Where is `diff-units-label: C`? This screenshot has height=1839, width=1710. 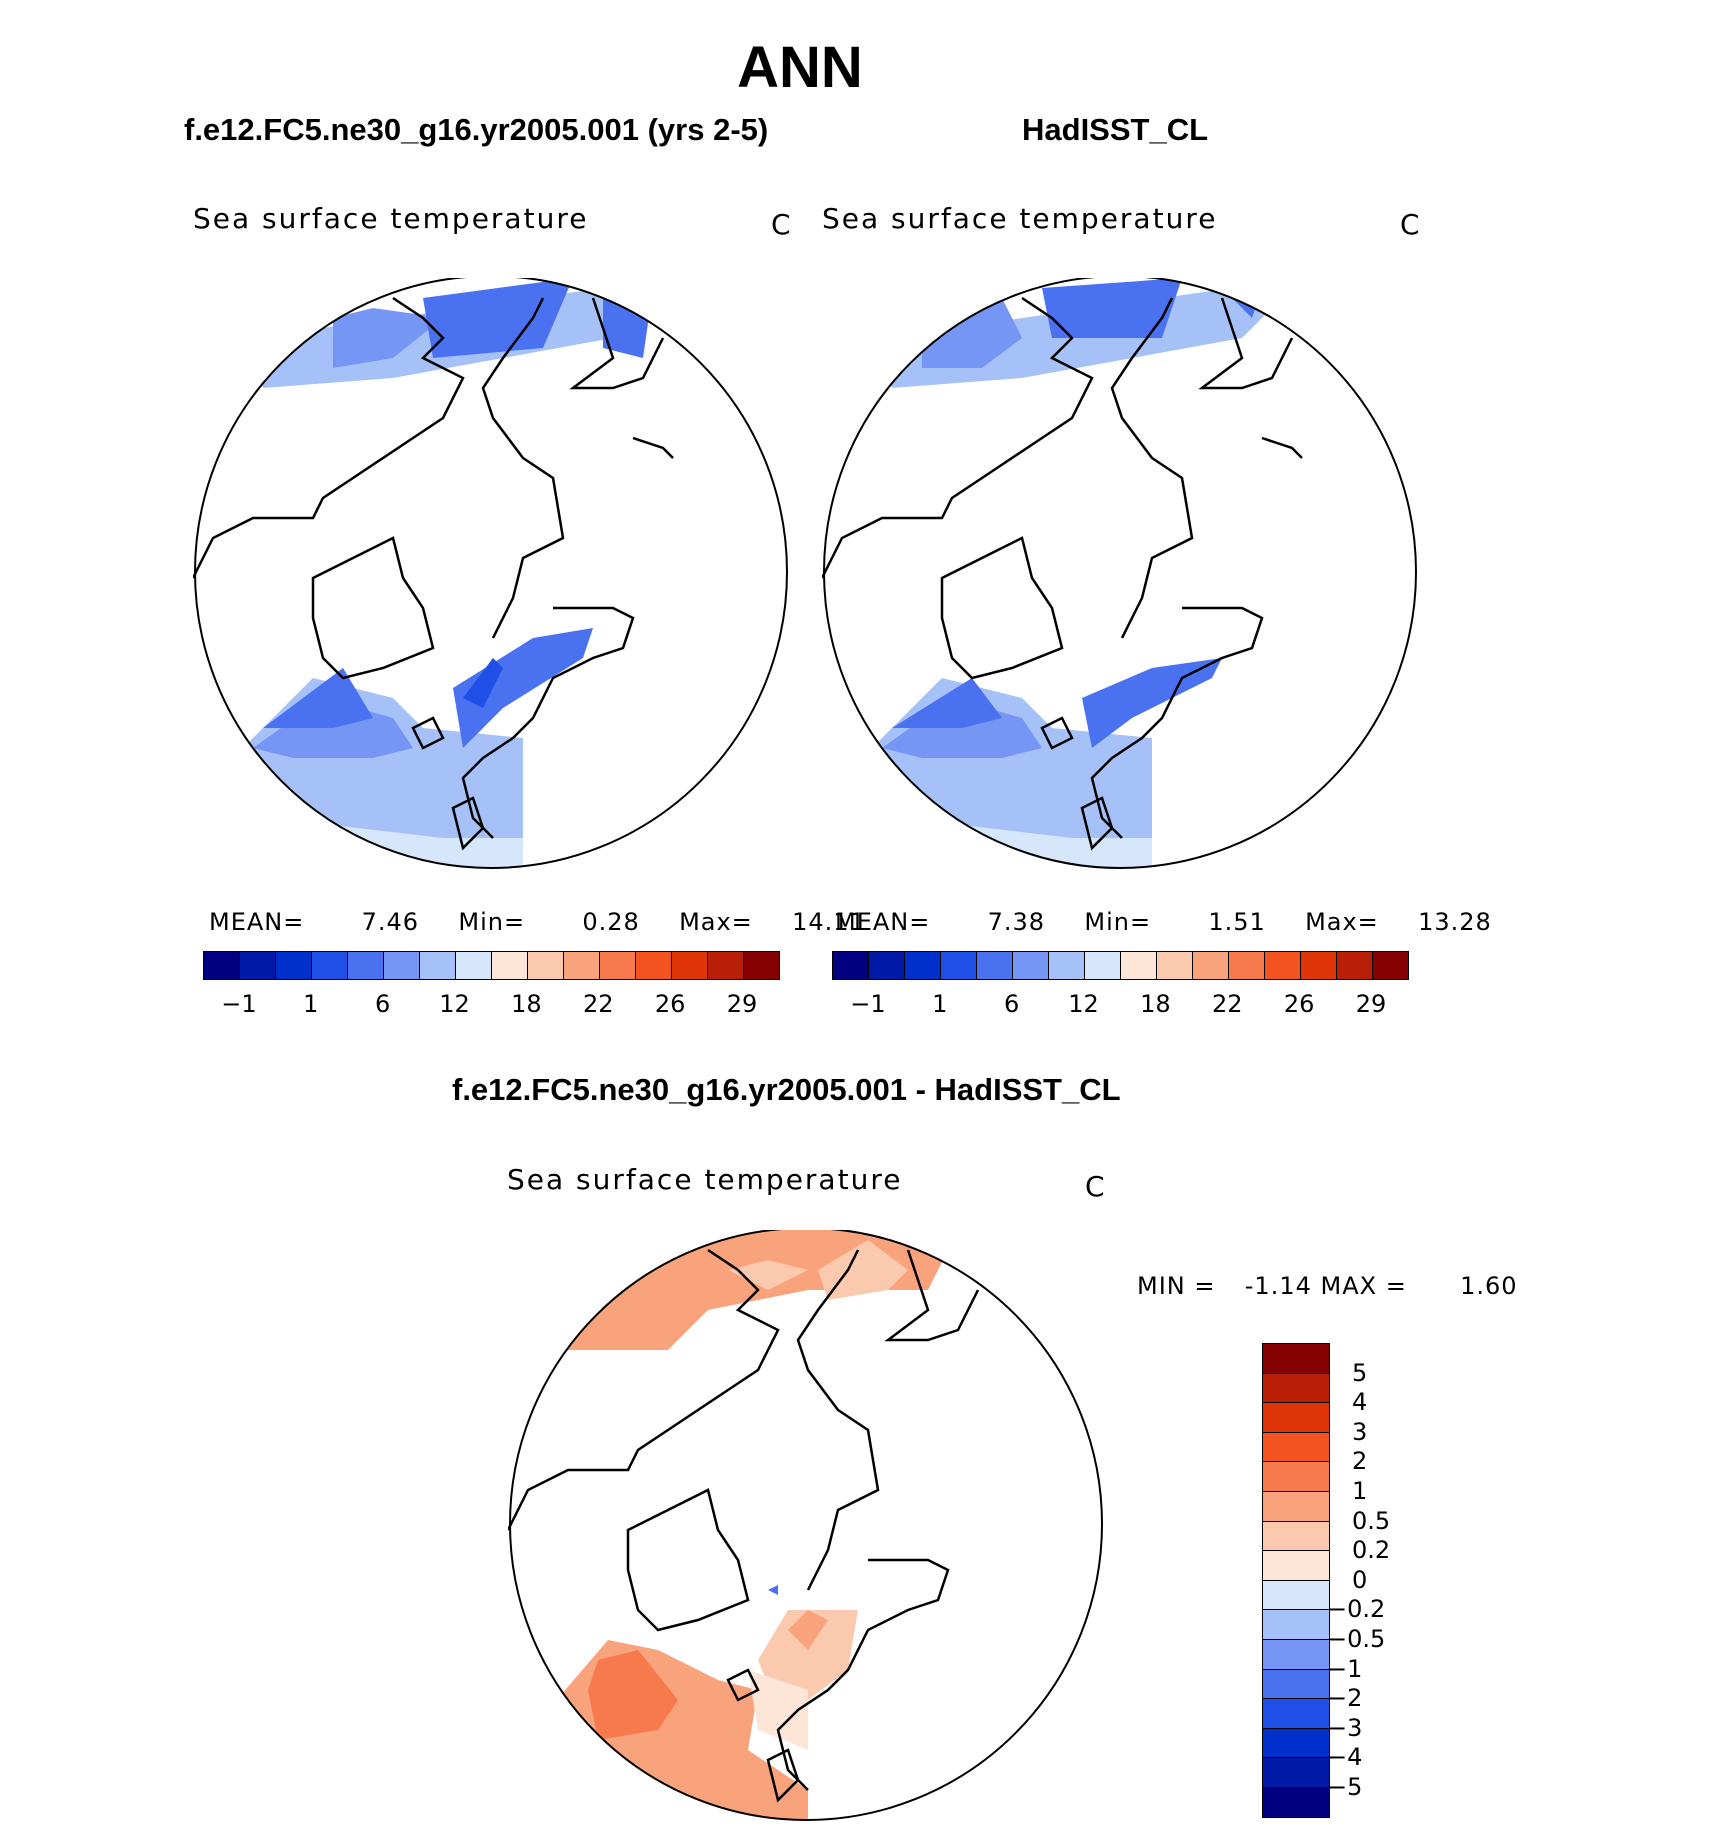
diff-units-label: C is located at coordinates (1095, 1186).